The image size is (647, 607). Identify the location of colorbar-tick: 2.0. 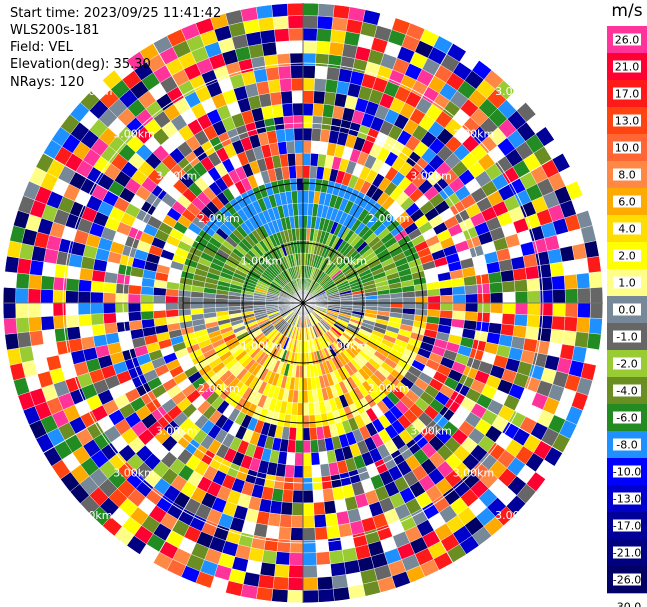
(627, 256).